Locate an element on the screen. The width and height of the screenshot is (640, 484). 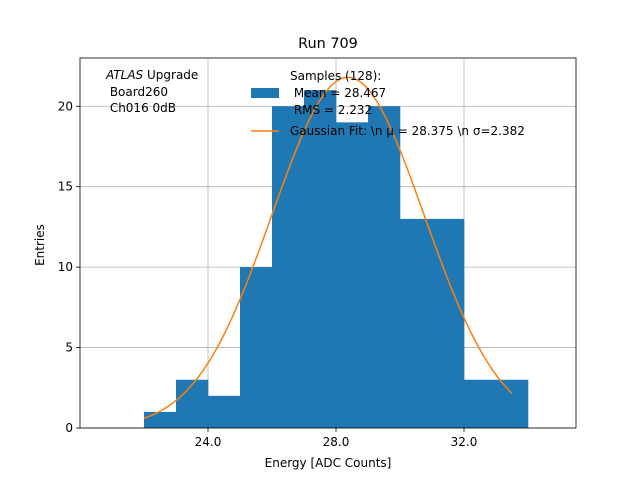
chart-title: Run 709 is located at coordinates (328, 44).